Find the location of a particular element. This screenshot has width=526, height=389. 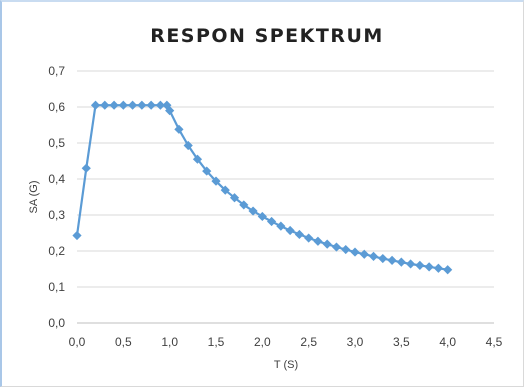

y-tick-label: 0,7 is located at coordinates (56, 71).